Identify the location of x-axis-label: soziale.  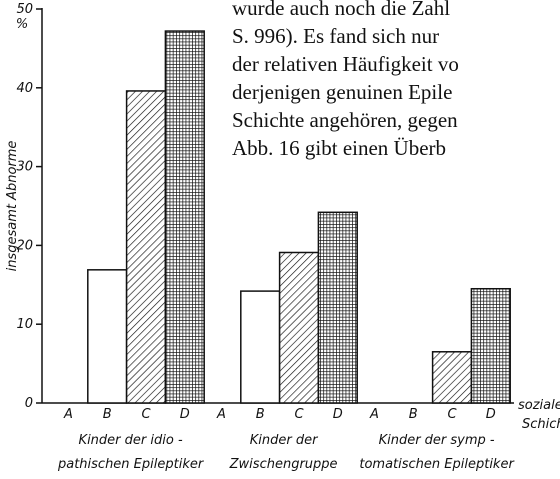
(539, 405).